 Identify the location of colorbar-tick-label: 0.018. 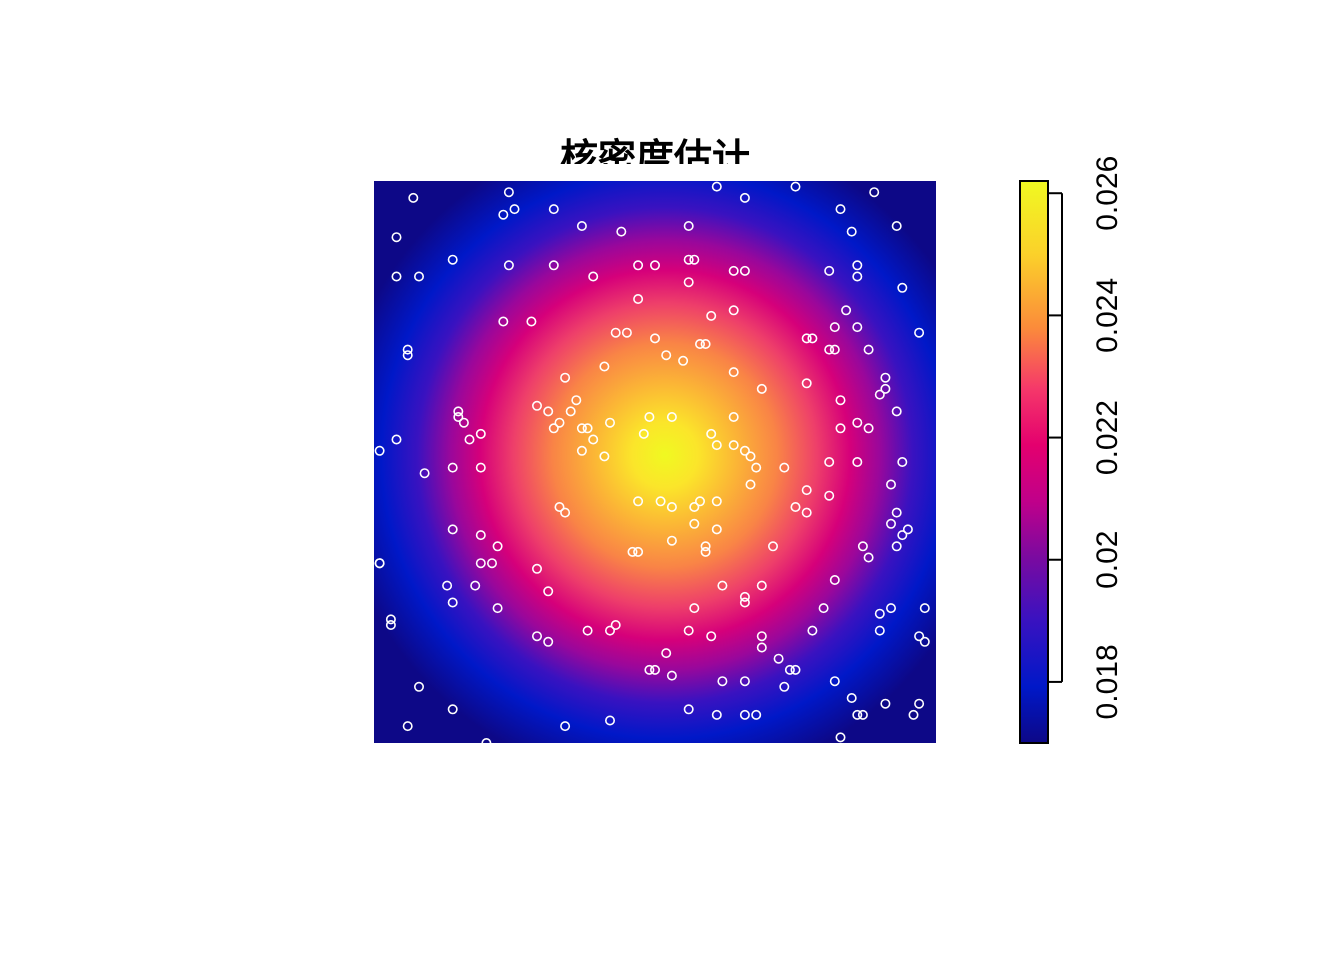
(1107, 681).